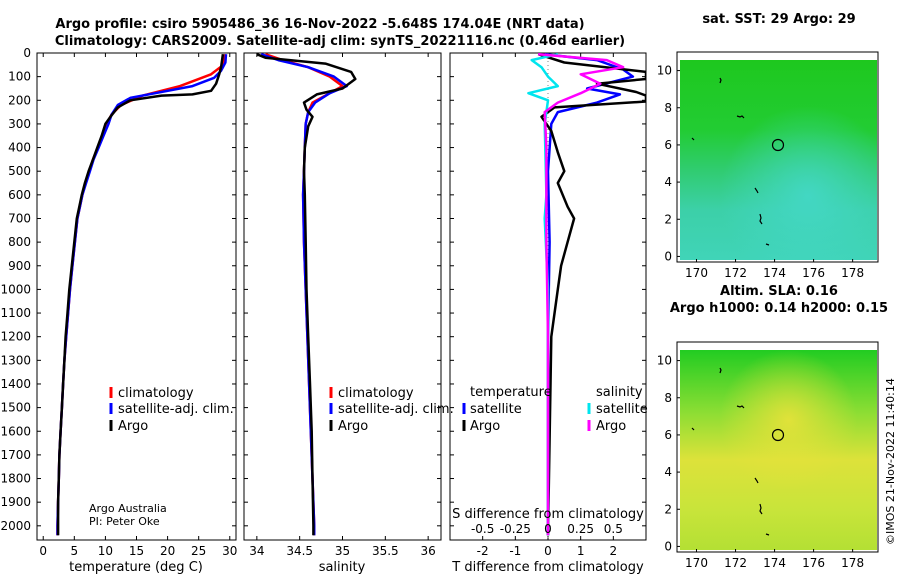  Describe the element at coordinates (19, 77) in the screenshot. I see `y-tick-label: 100` at that location.